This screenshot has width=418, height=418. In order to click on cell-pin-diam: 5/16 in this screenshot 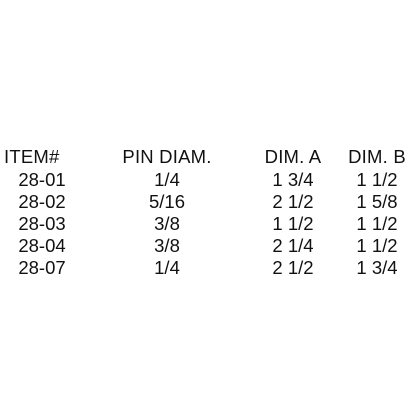, I will do `click(166, 201)`.